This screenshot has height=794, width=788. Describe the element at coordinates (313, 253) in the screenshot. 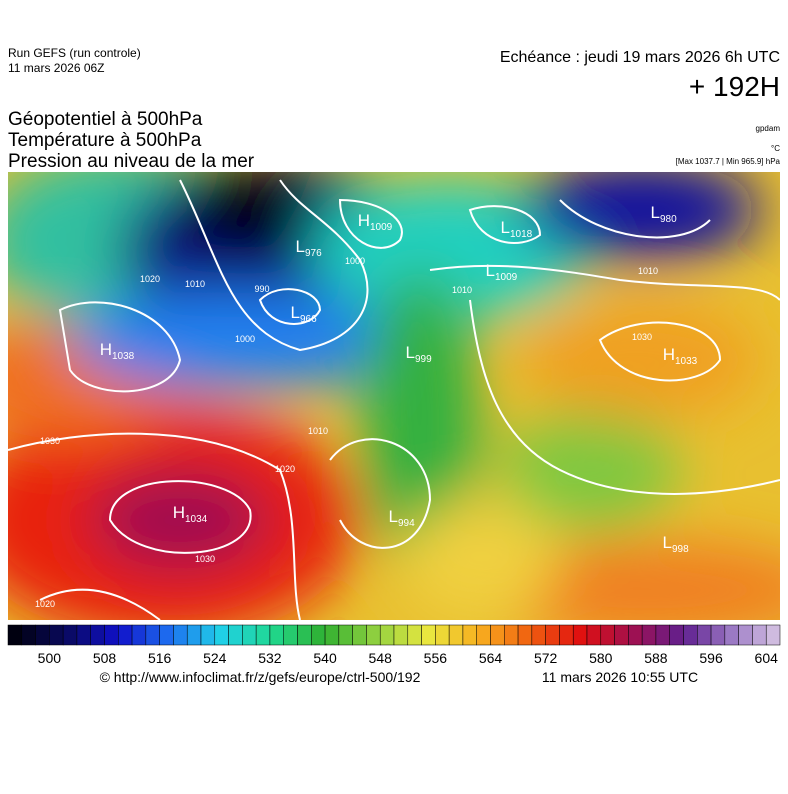

I see `center-pressure: 976` at that location.